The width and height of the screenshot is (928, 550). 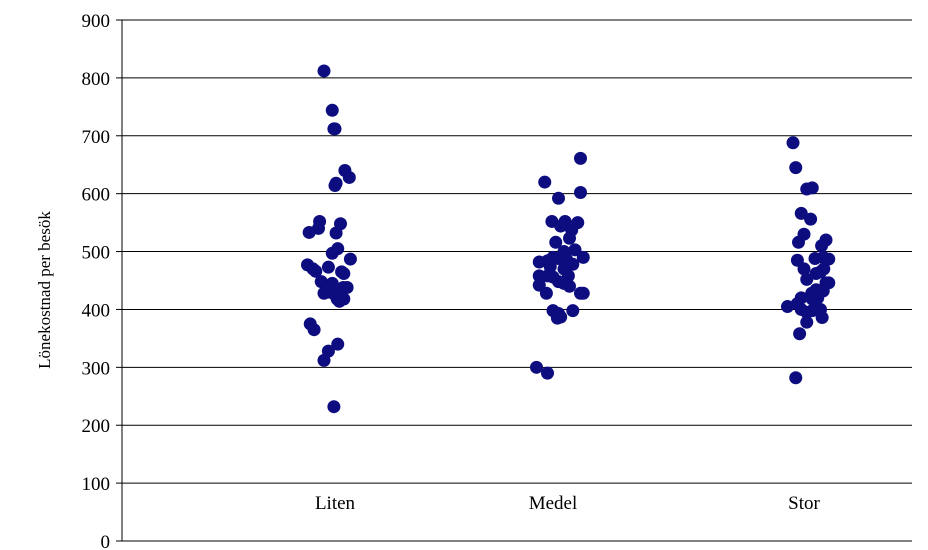 What do you see at coordinates (96, 310) in the screenshot?
I see `y-tick-label: 400` at bounding box center [96, 310].